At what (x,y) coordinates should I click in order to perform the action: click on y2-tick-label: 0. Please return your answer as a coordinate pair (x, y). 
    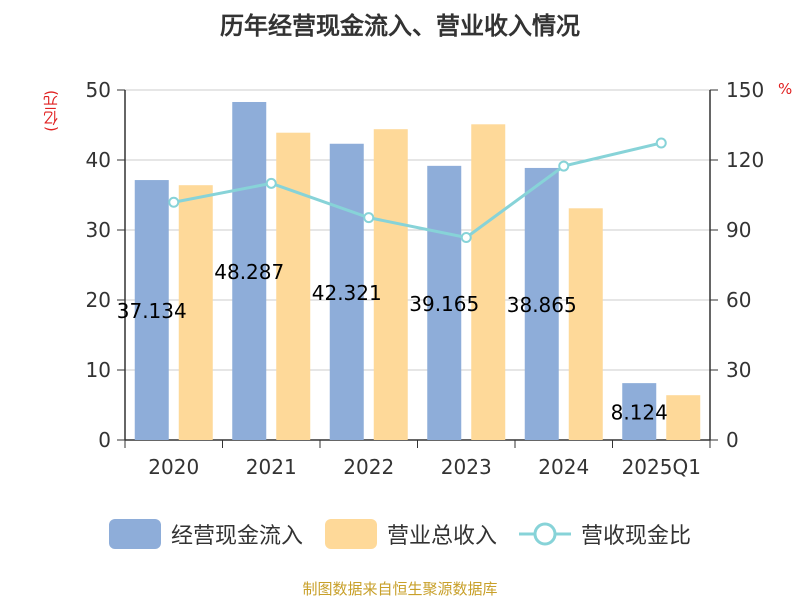
    Looking at the image, I should click on (732, 440).